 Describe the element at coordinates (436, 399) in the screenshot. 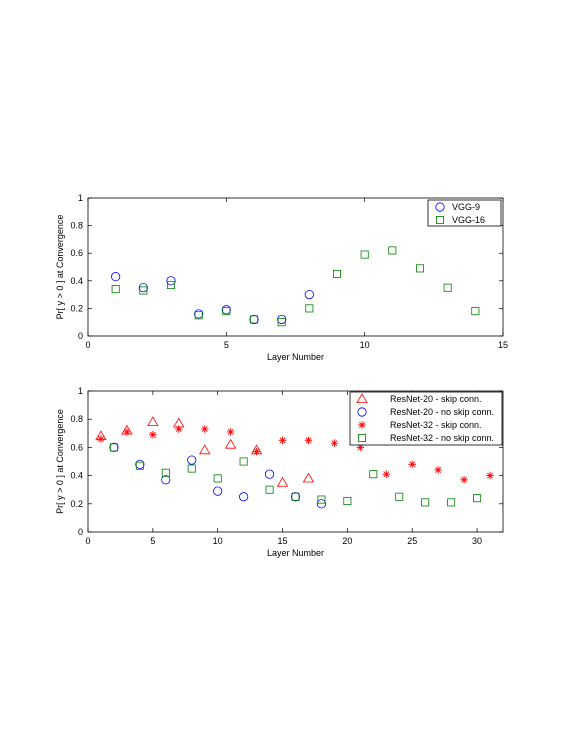

I see `legend-label: ResNet-20 - skip conn.` at that location.